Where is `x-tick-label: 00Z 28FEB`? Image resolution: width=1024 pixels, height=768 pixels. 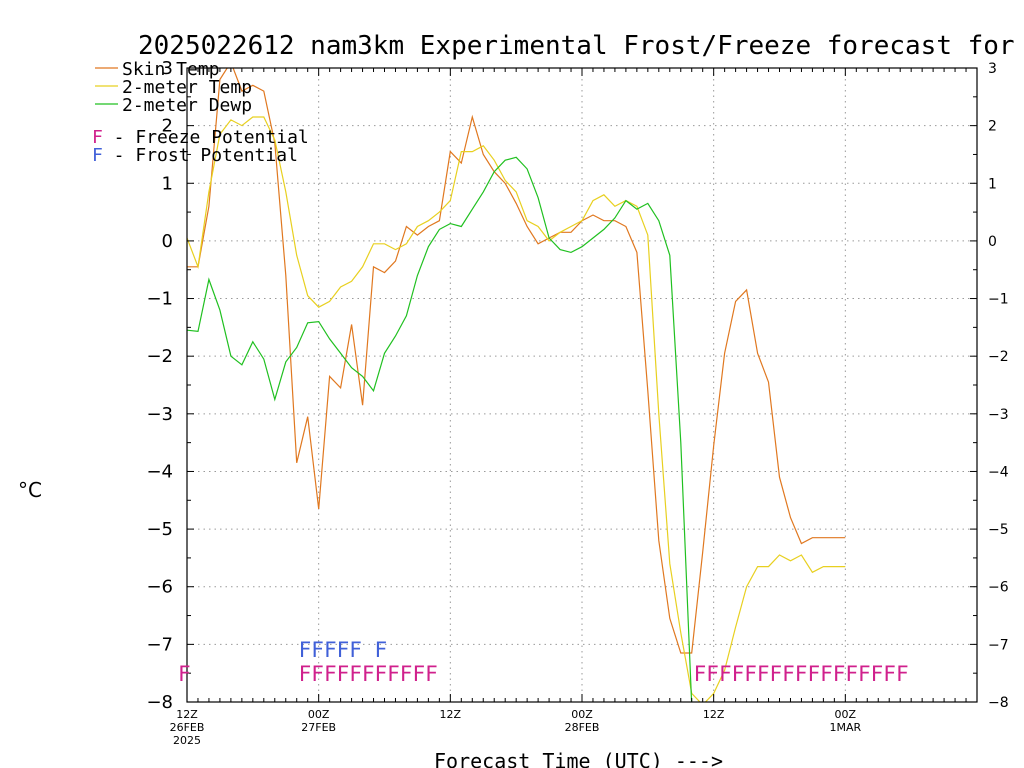
x-tick-label: 00Z 28FEB is located at coordinates (582, 721).